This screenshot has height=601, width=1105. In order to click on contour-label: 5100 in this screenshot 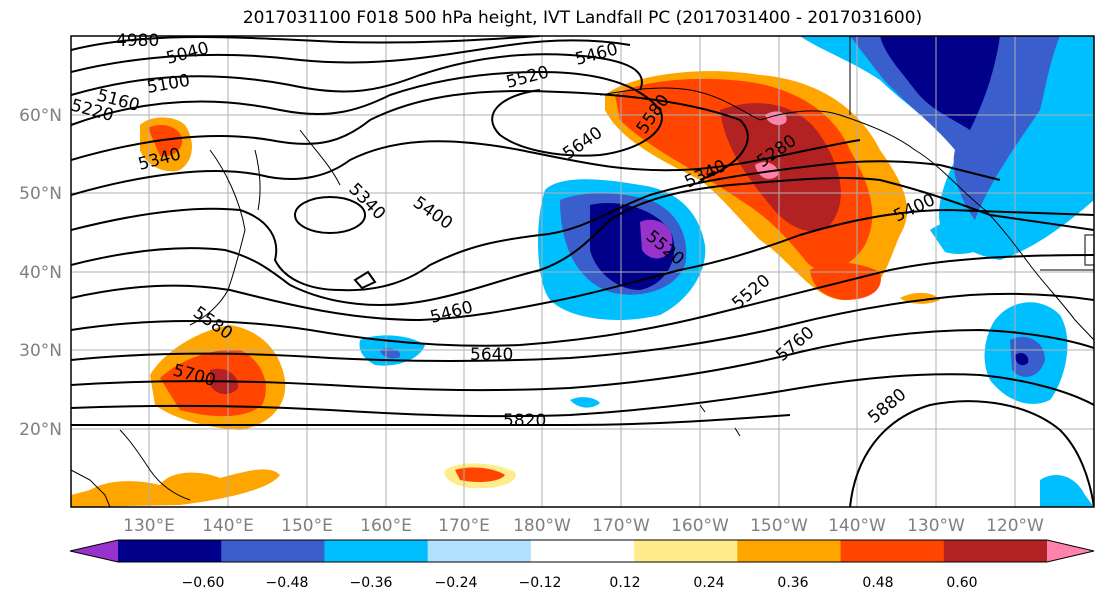, I will do `click(168, 84)`.